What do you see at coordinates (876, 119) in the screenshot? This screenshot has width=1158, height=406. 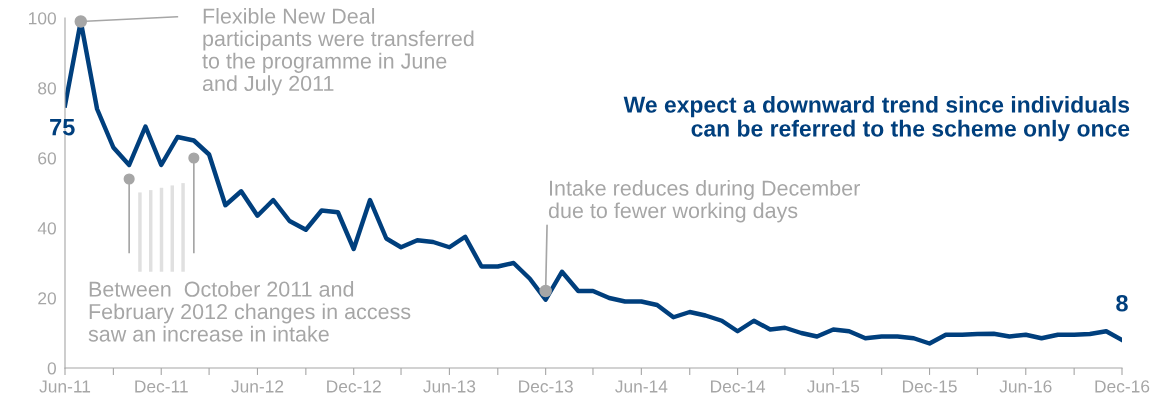 I see `annotation: We expect a downward trend since individuals can be referred to the scheme only once` at bounding box center [876, 119].